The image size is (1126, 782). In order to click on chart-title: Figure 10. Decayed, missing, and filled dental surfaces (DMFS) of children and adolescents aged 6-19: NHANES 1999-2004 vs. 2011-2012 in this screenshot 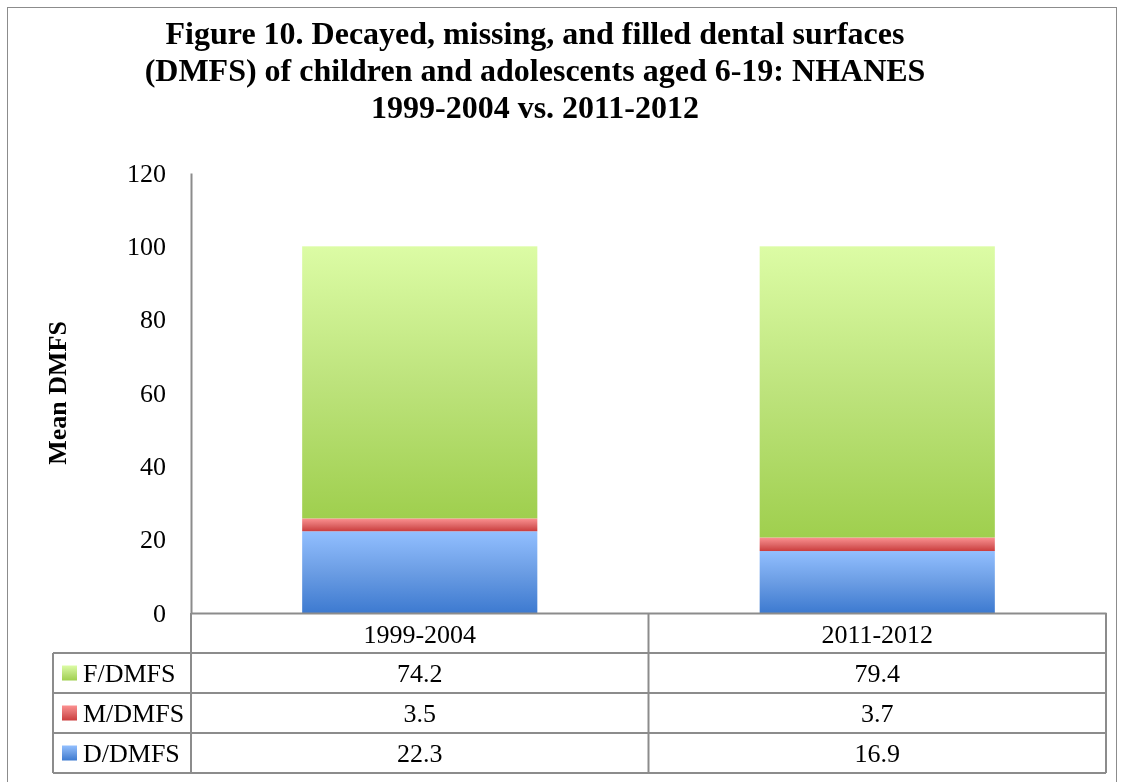, I will do `click(535, 70)`.